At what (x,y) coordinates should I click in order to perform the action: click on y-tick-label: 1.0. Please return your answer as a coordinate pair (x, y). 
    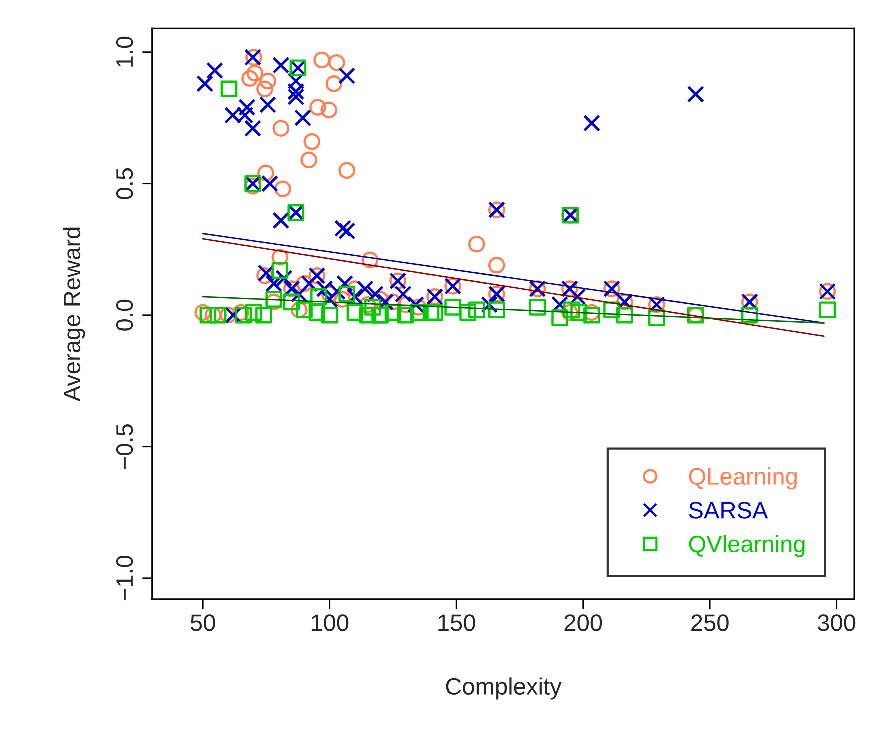
    Looking at the image, I should click on (125, 51).